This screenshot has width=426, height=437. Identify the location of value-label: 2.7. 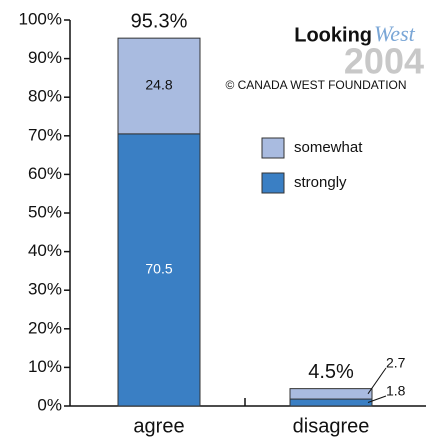
(396, 363).